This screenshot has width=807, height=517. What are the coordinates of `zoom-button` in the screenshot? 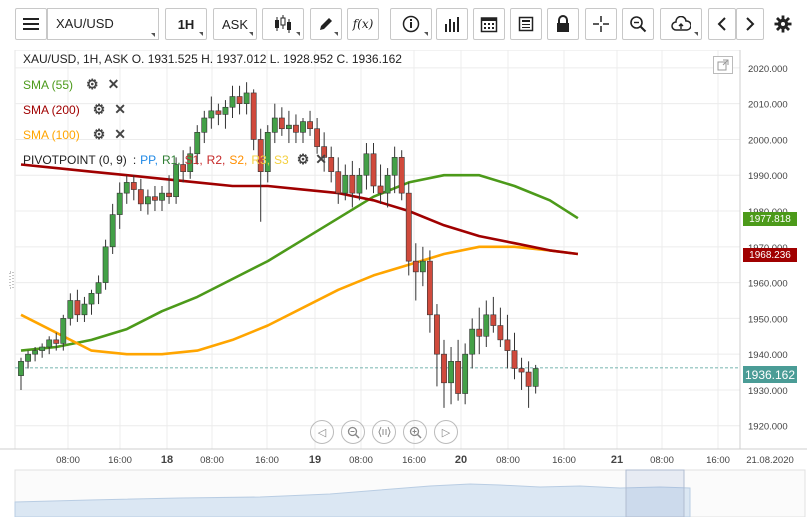 It's located at (638, 24).